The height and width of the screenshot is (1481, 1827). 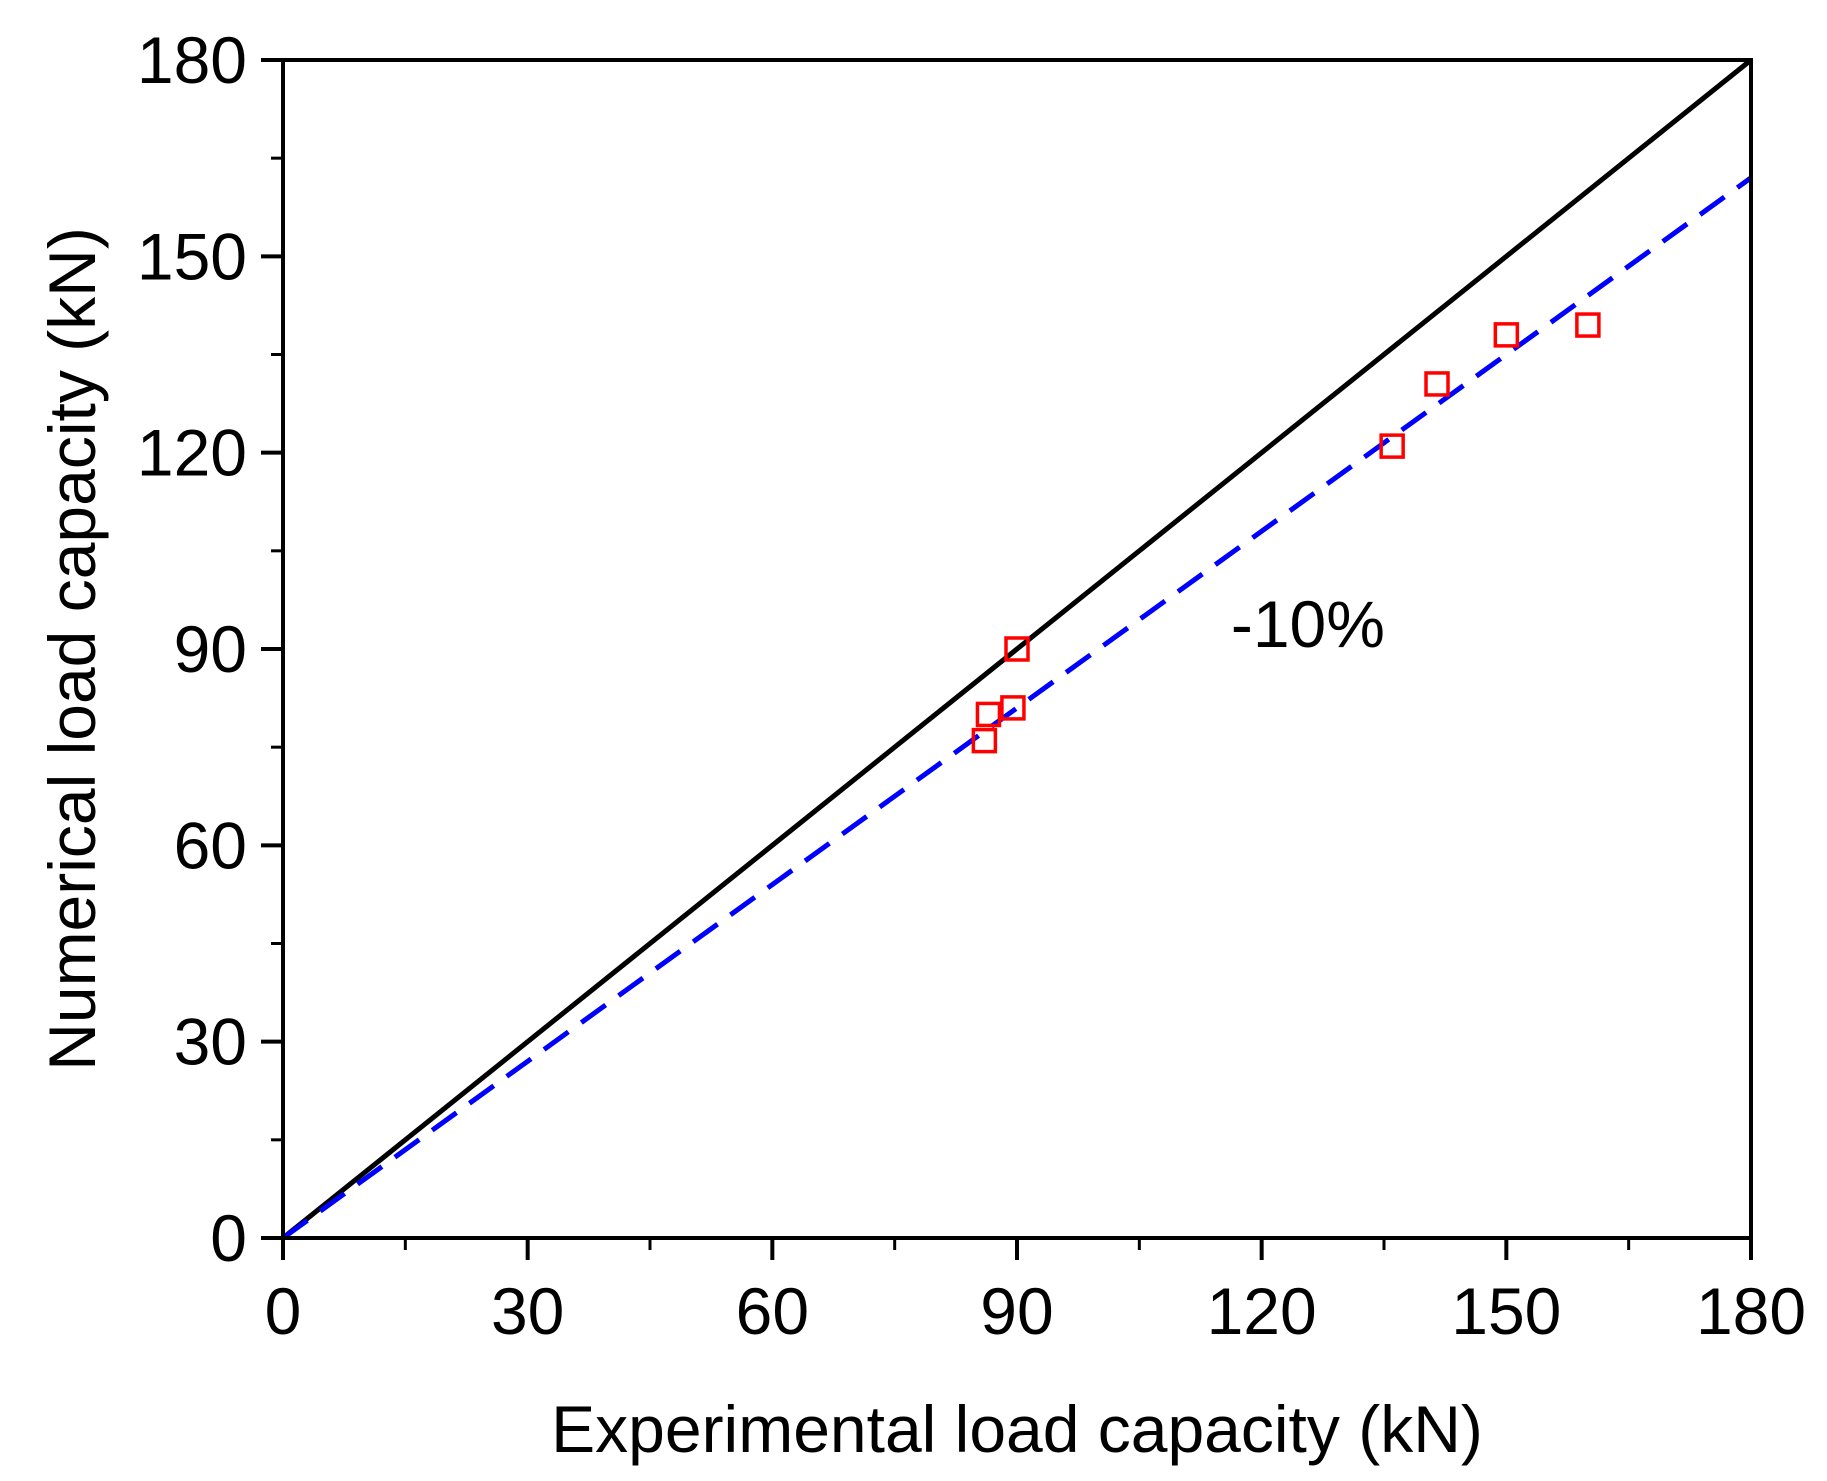 I want to click on x-tick-label: 150, so click(x=1506, y=1311).